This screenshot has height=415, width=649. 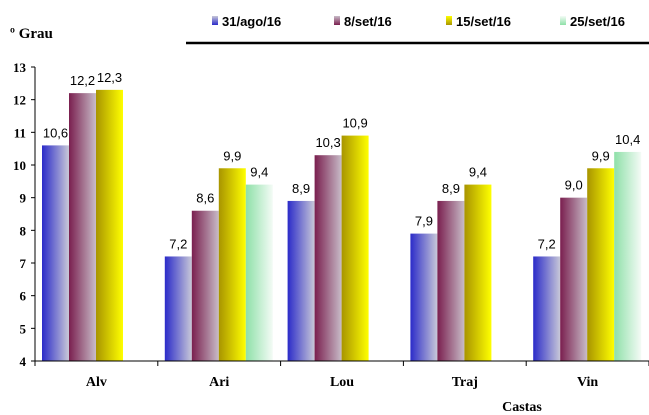 I want to click on y-tick-label: 13, so click(x=20, y=67).